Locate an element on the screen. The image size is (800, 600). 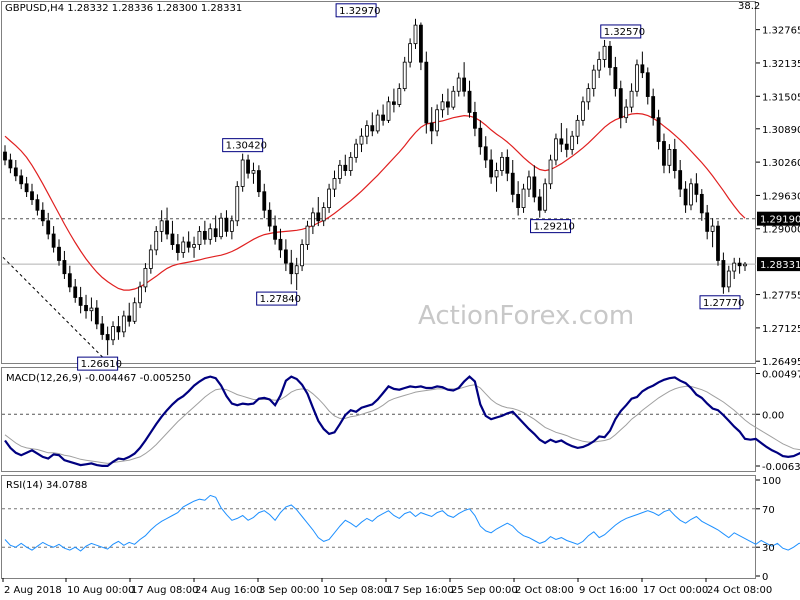
price-tick-label: 1.27125 is located at coordinates (781, 329).